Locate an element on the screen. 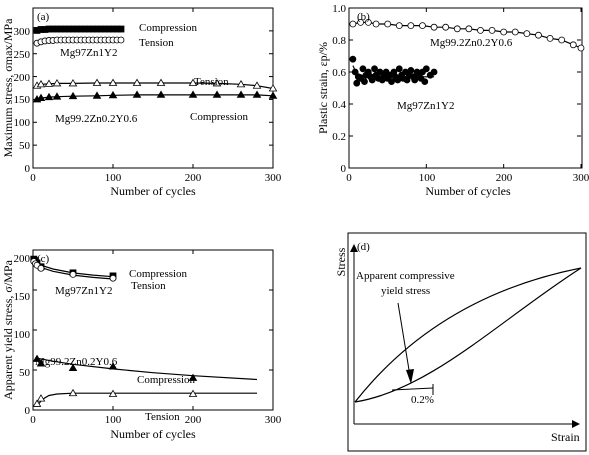  panel-a-xtick-labels: 0 100 200 300 is located at coordinates (156, 178).